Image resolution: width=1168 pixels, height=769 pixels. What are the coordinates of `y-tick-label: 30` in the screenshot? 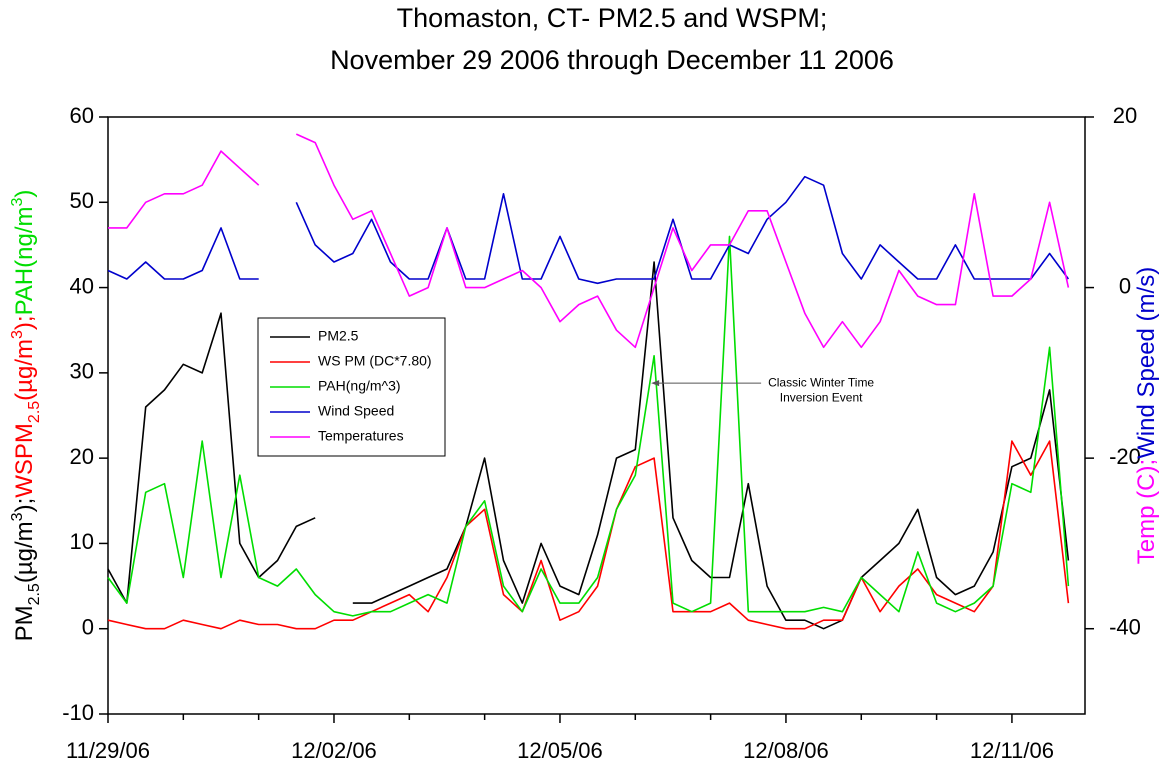 It's located at (82, 371).